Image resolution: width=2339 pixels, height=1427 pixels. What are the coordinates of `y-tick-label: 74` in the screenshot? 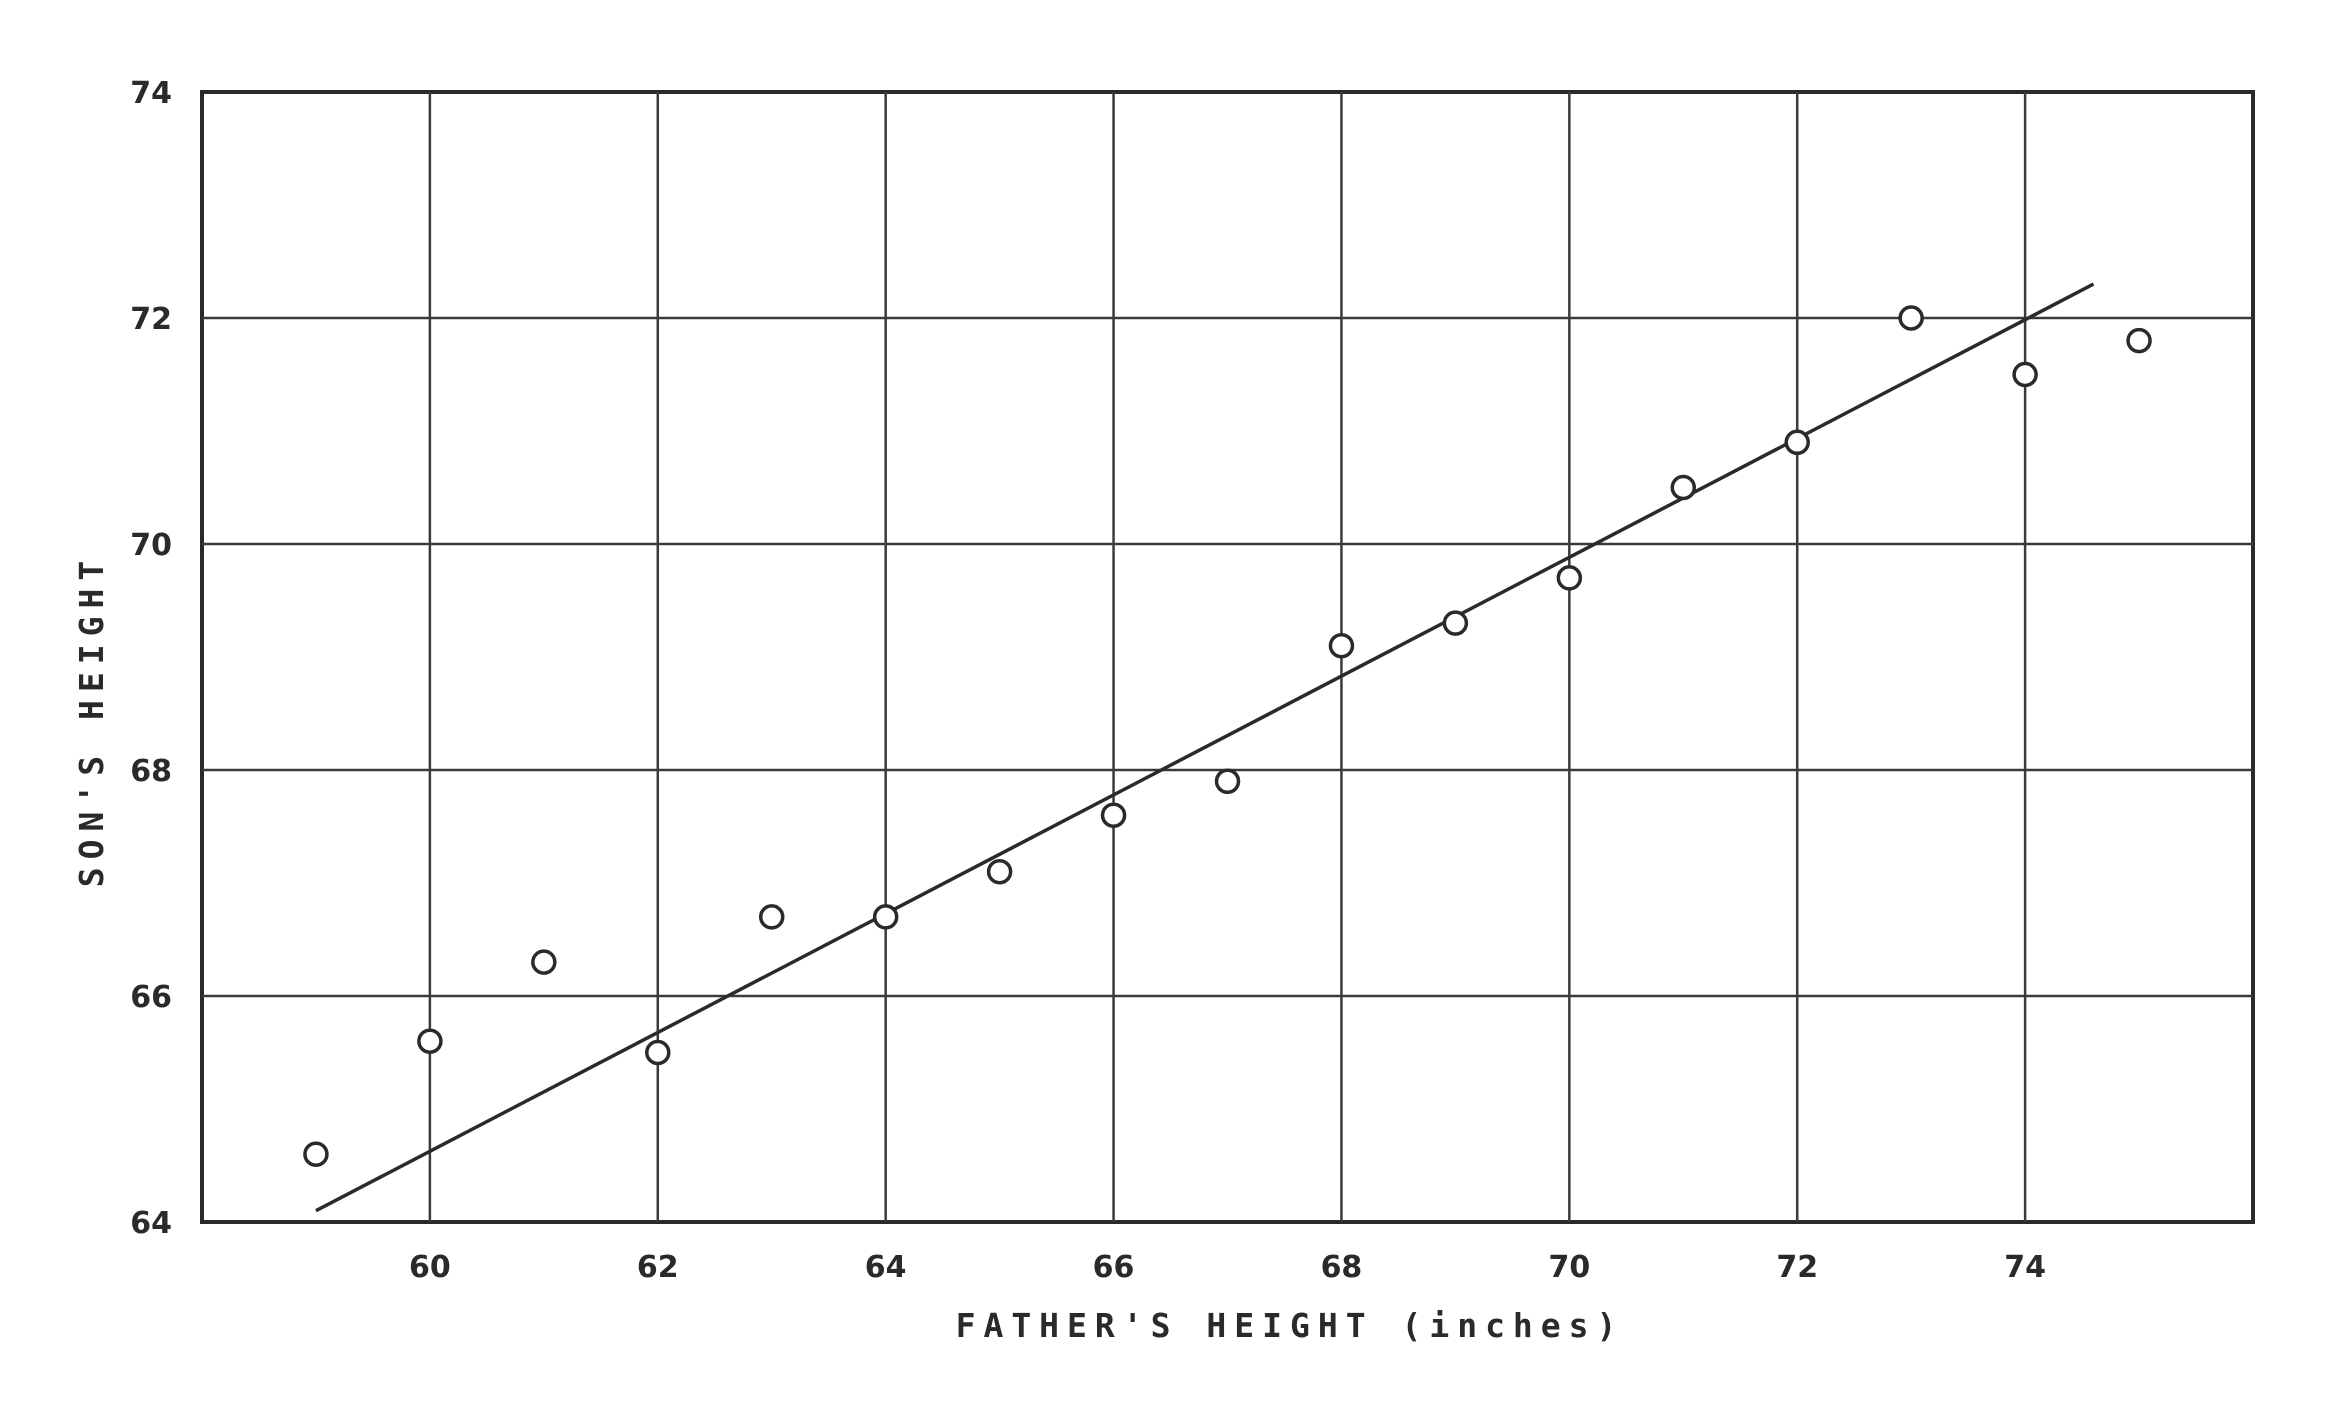 It's located at (151, 93).